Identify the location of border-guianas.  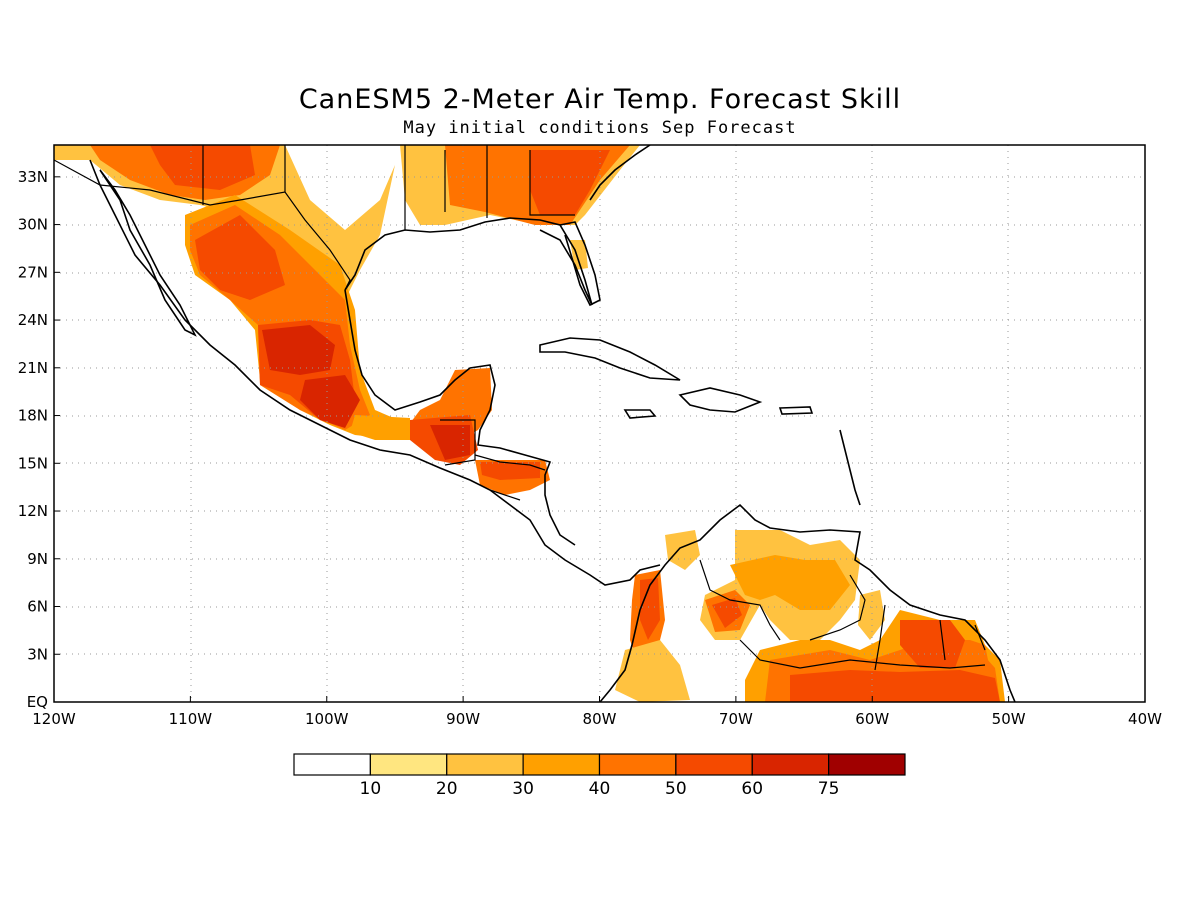
(930, 637).